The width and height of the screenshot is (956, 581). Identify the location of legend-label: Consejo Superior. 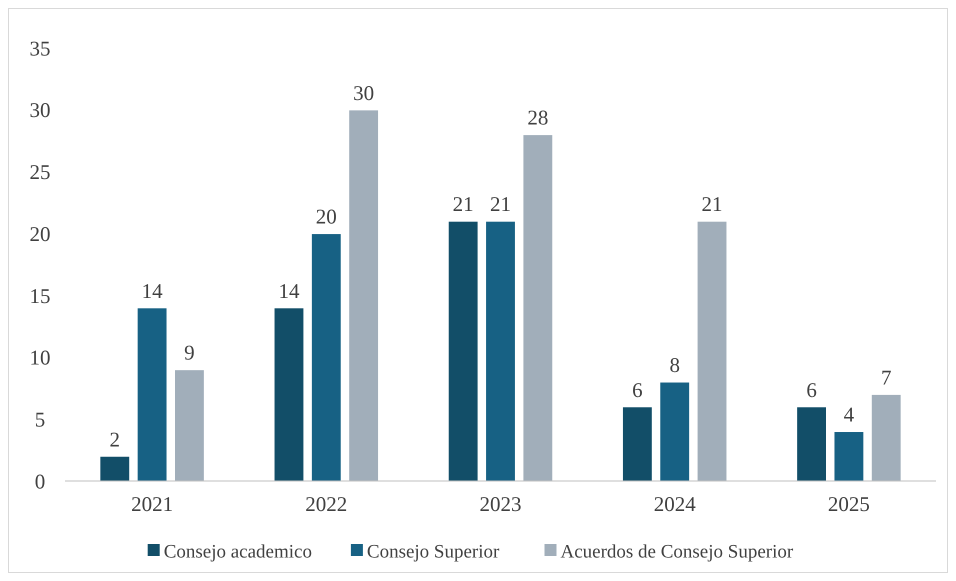
(433, 552).